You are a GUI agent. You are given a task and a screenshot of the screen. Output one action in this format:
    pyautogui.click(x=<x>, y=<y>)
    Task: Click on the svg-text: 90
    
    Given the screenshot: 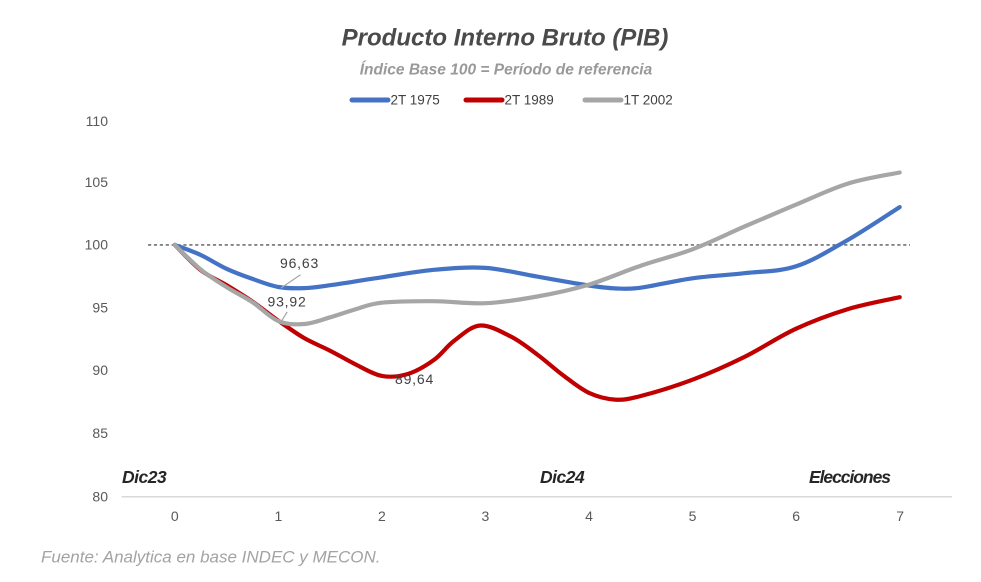 What is the action you would take?
    pyautogui.click(x=100, y=370)
    